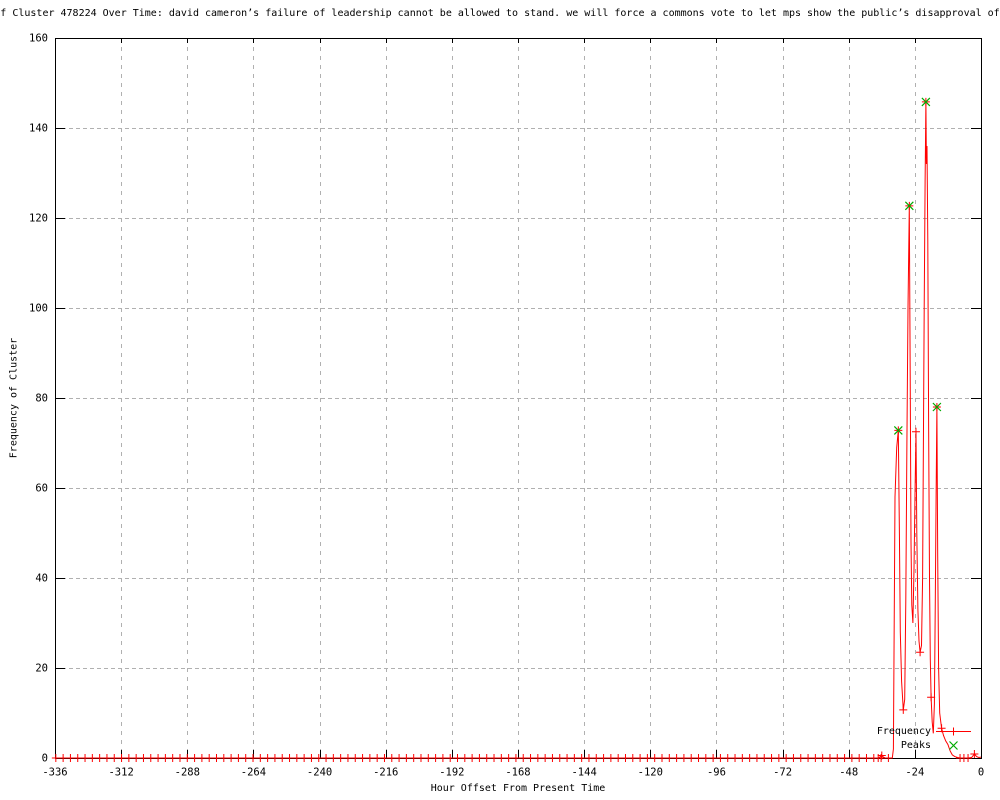 This screenshot has width=1000, height=800. What do you see at coordinates (41, 399) in the screenshot?
I see `y-tick-label: 80` at bounding box center [41, 399].